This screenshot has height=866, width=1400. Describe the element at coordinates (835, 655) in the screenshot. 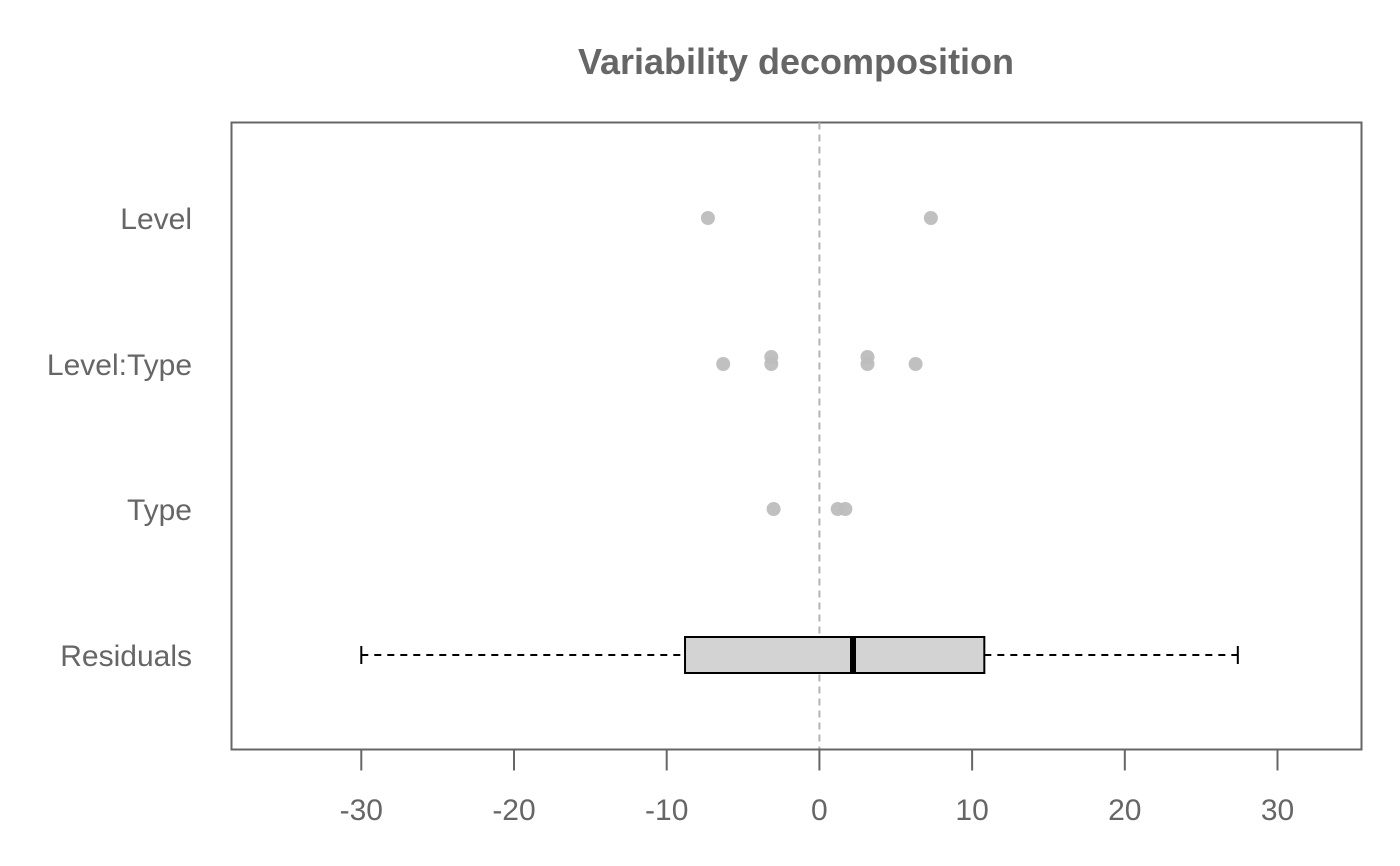

I see `box-iqr` at that location.